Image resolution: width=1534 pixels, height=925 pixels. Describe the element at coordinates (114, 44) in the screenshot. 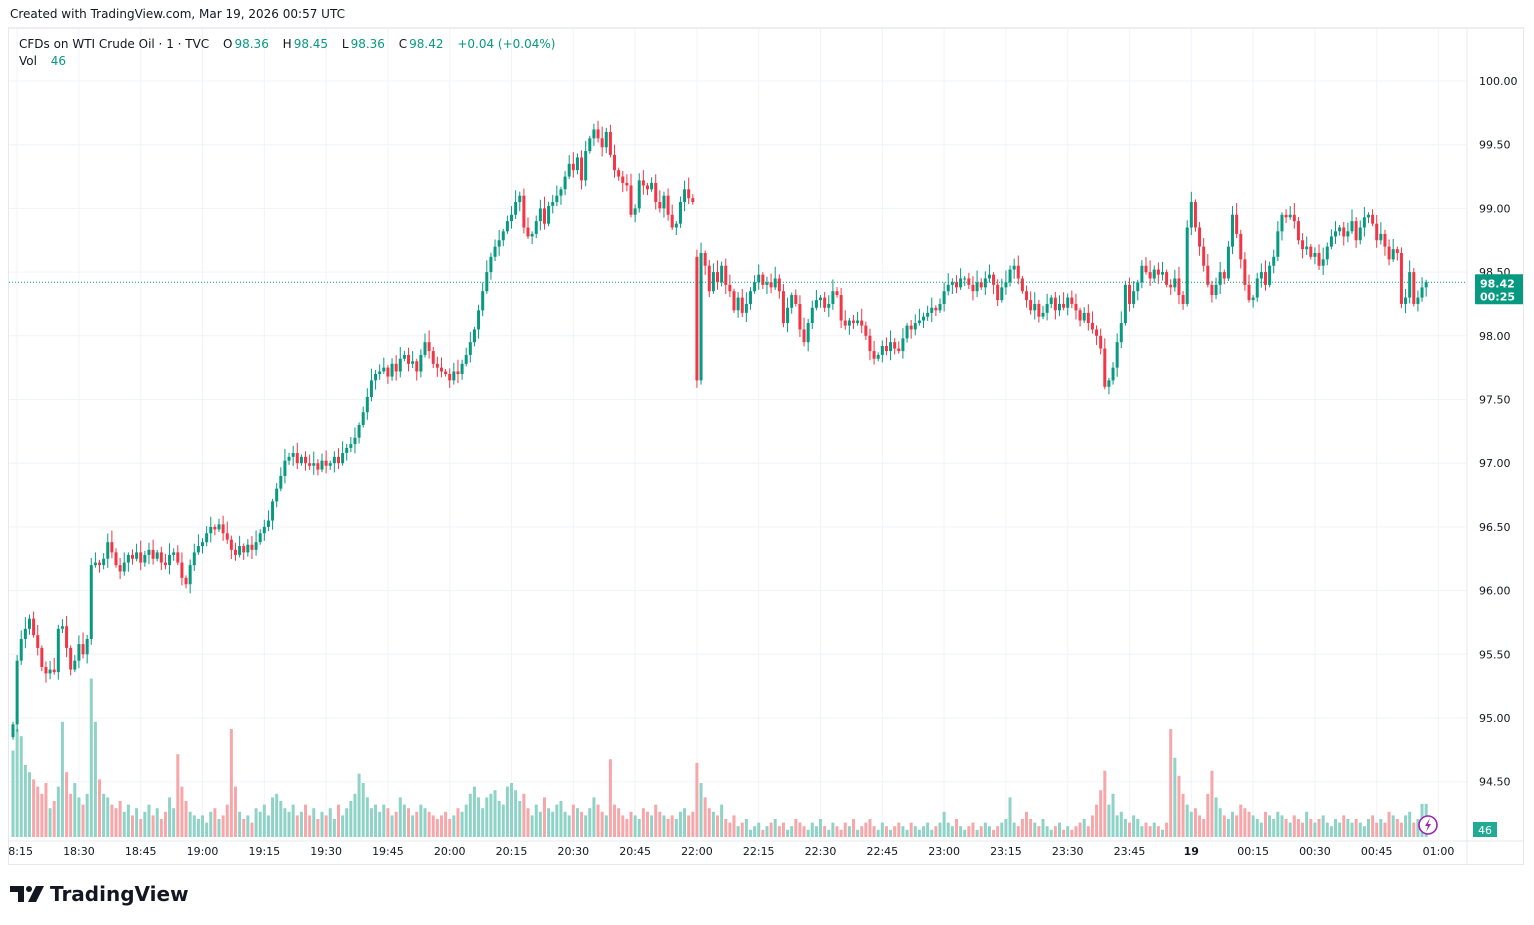

I see `symbol-title: CFDs on WTI Crude Oil · 1 · TVC` at that location.